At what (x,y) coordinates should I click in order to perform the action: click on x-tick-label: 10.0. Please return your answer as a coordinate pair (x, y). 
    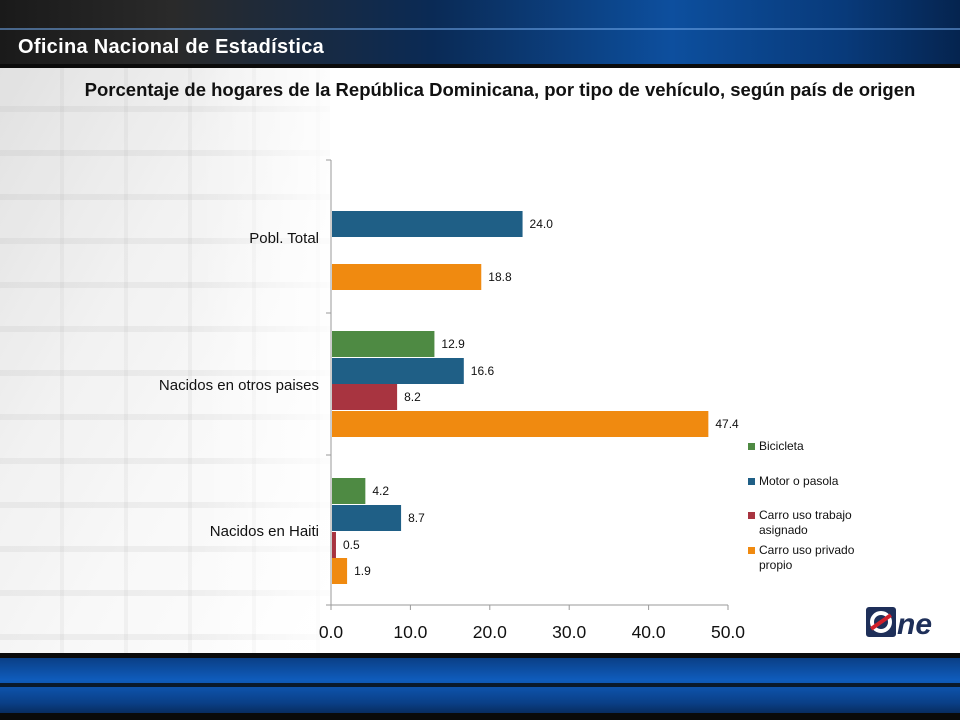
    Looking at the image, I should click on (410, 632).